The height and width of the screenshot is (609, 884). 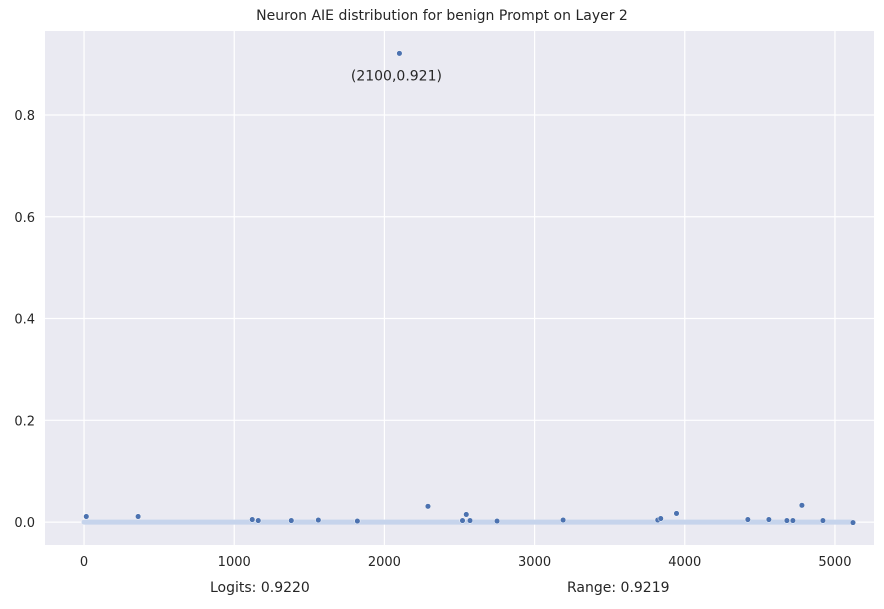 I want to click on x-tick-label: 3000, so click(x=534, y=562).